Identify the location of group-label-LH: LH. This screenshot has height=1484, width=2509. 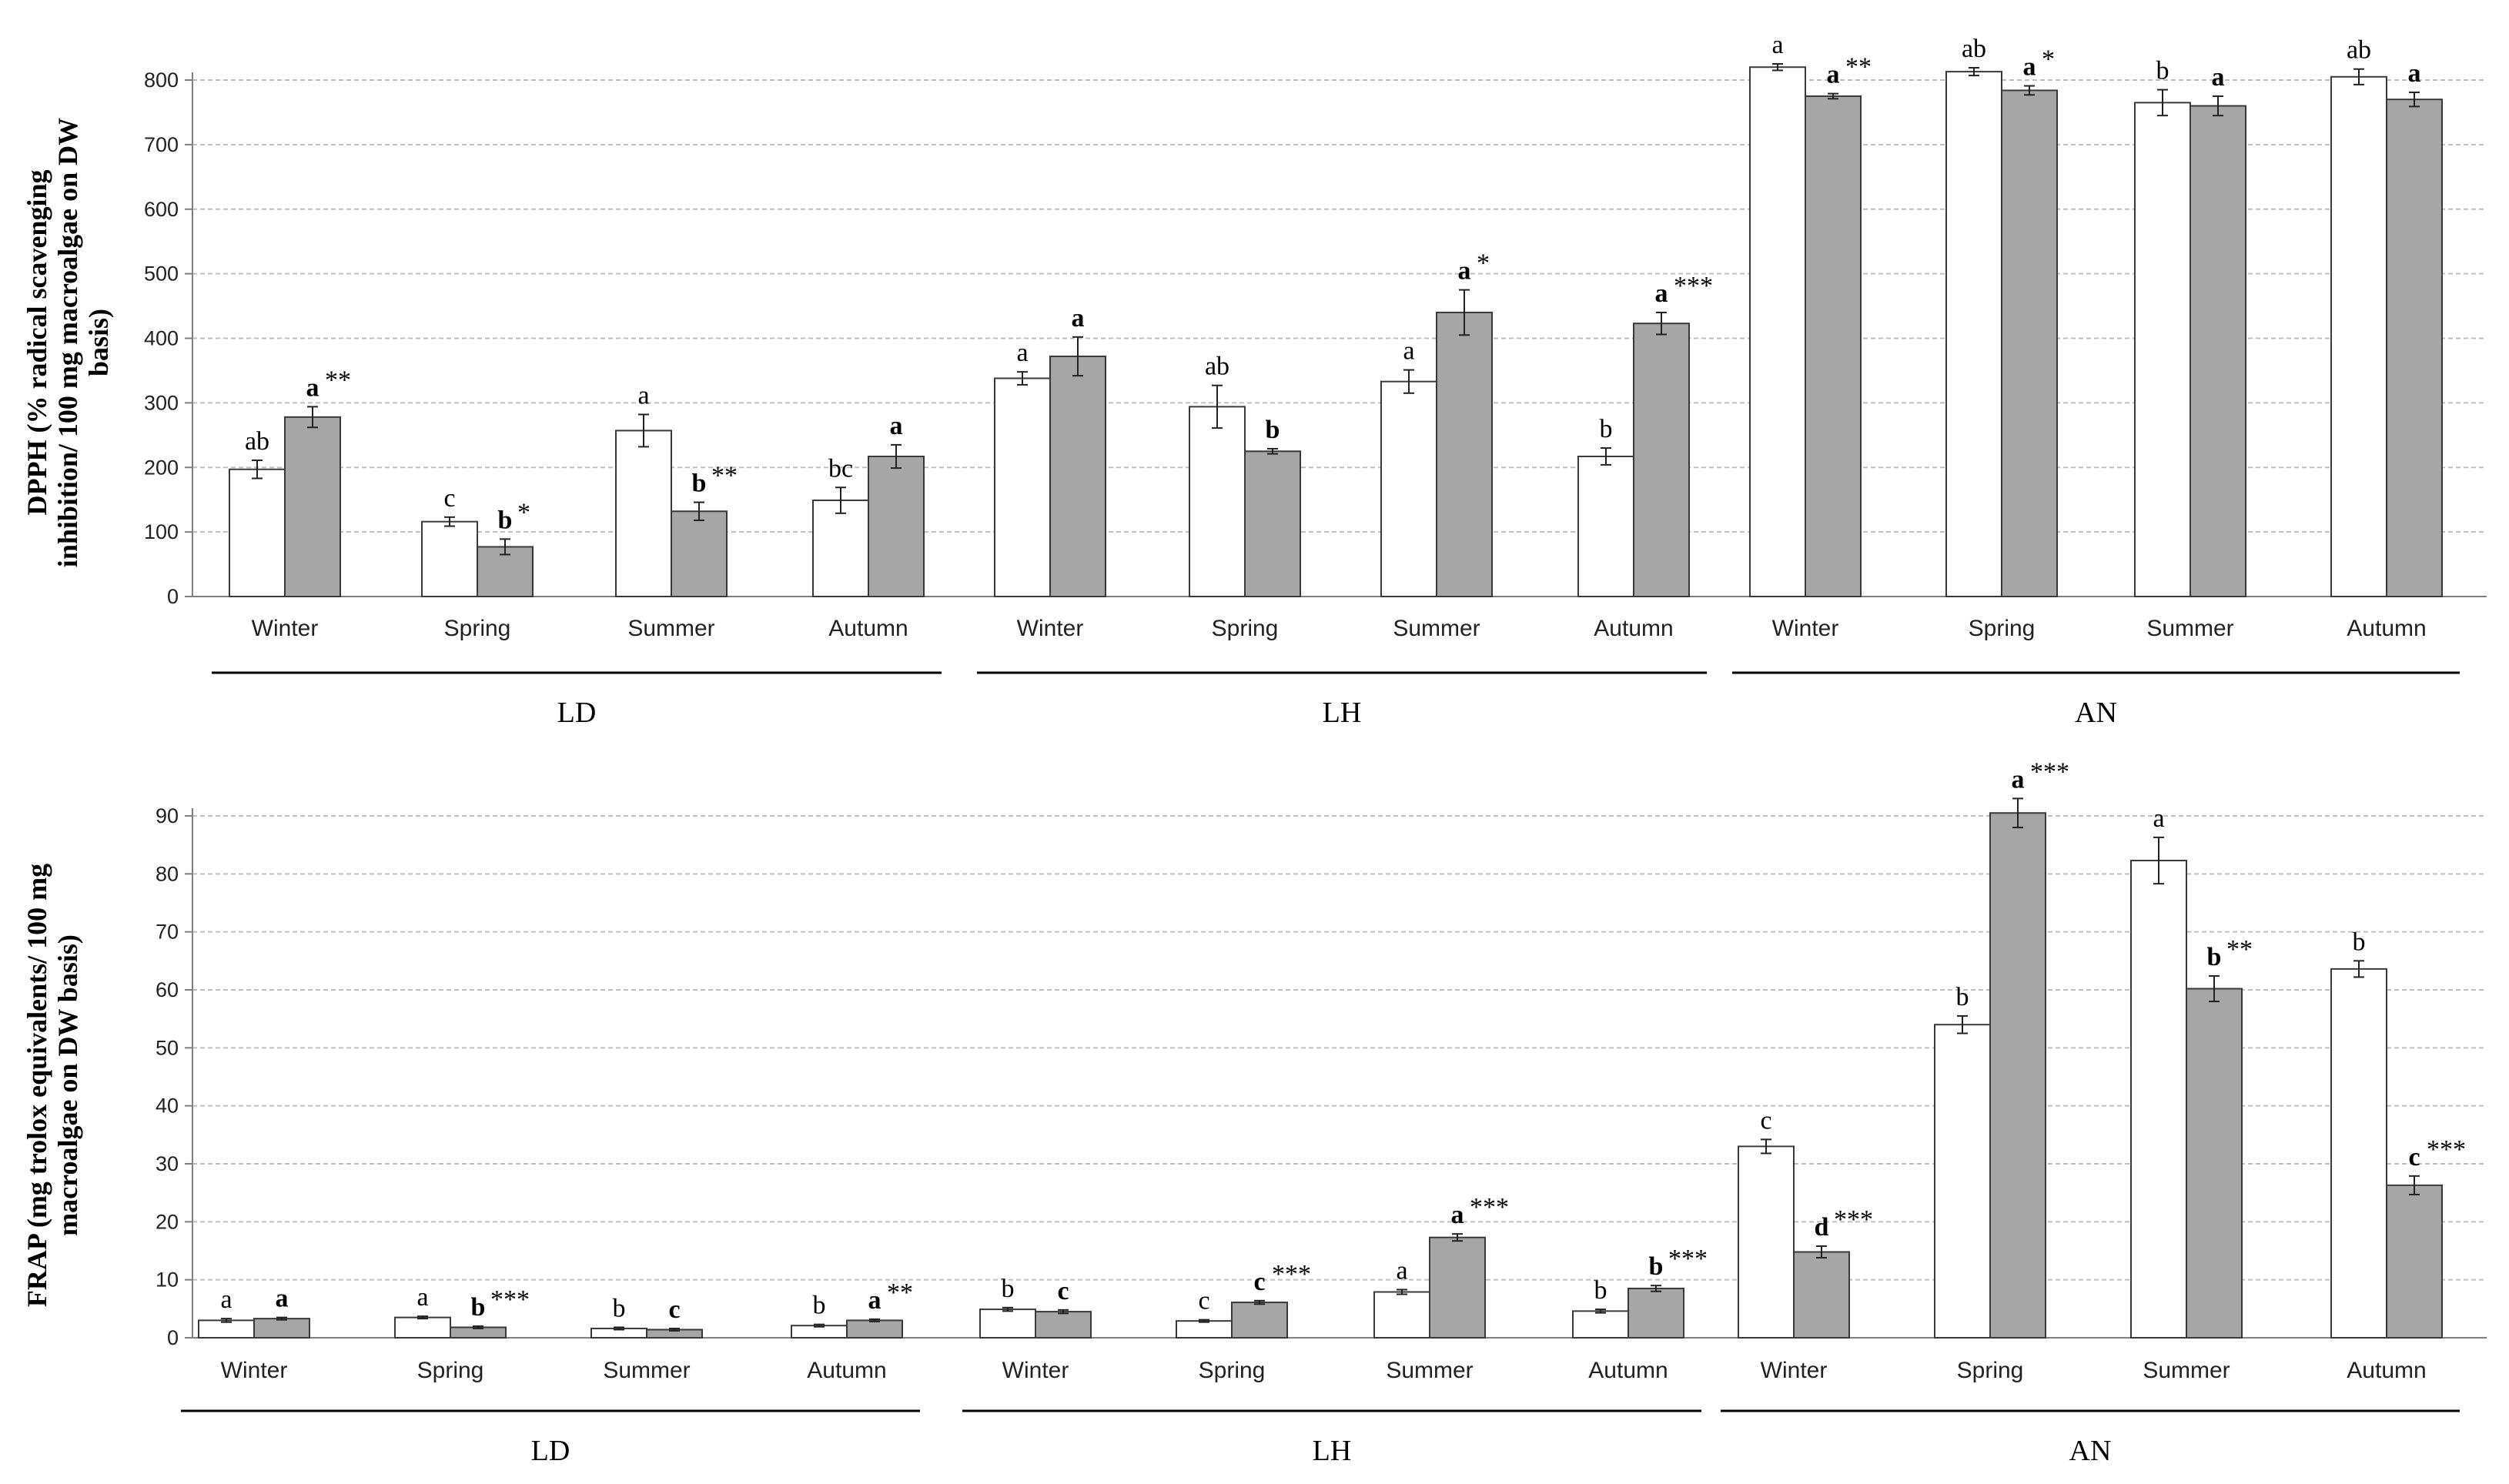
(1342, 713).